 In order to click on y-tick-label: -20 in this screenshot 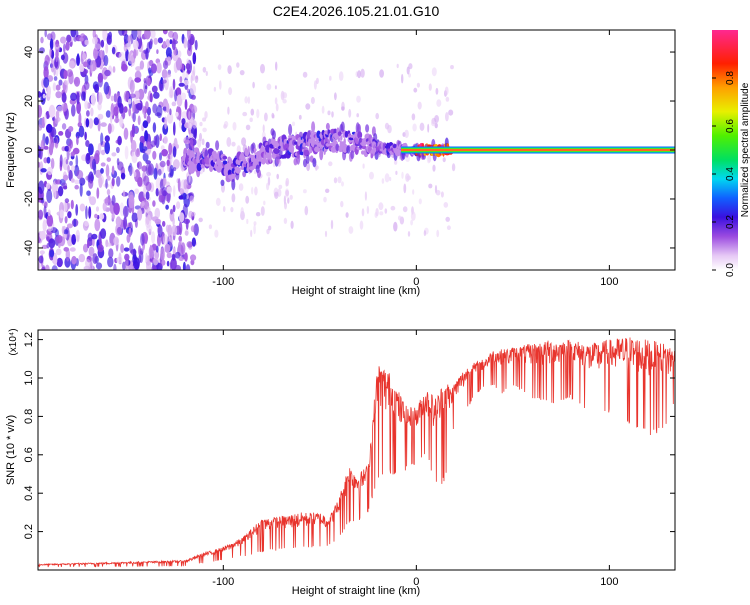, I will do `click(29, 199)`.